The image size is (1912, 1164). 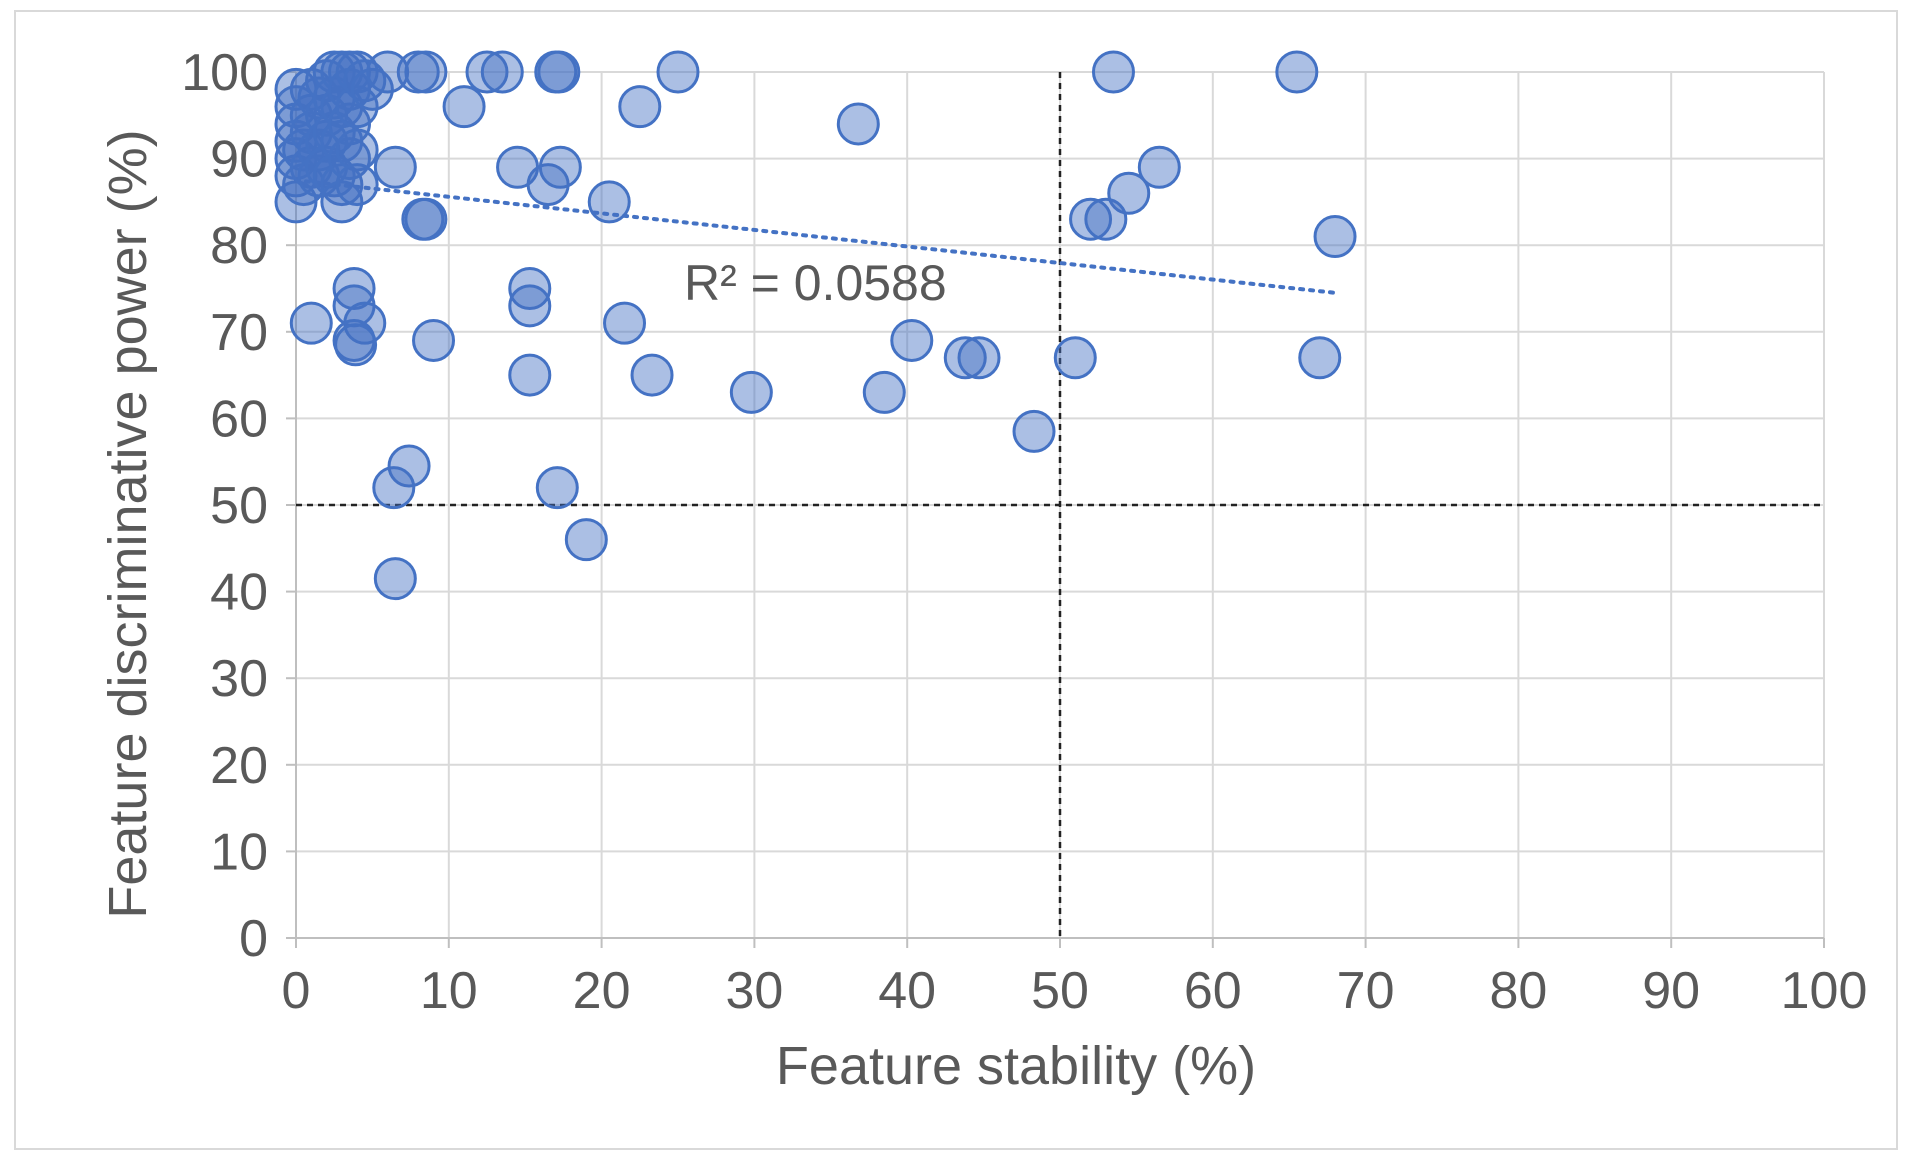 What do you see at coordinates (239, 679) in the screenshot?
I see `y-tick-label: 30` at bounding box center [239, 679].